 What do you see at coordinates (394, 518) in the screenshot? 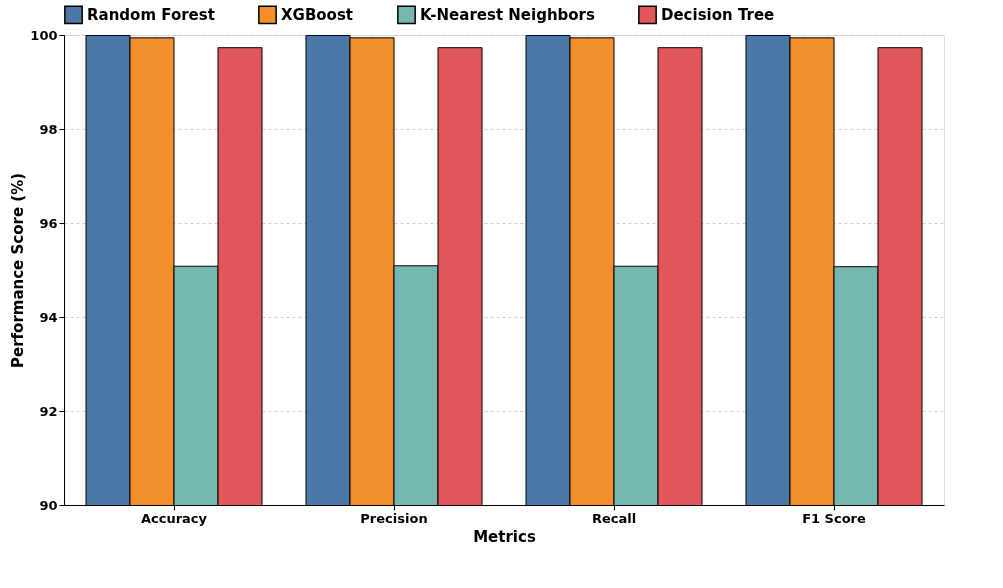
I see `x-tick-label: Precision` at bounding box center [394, 518].